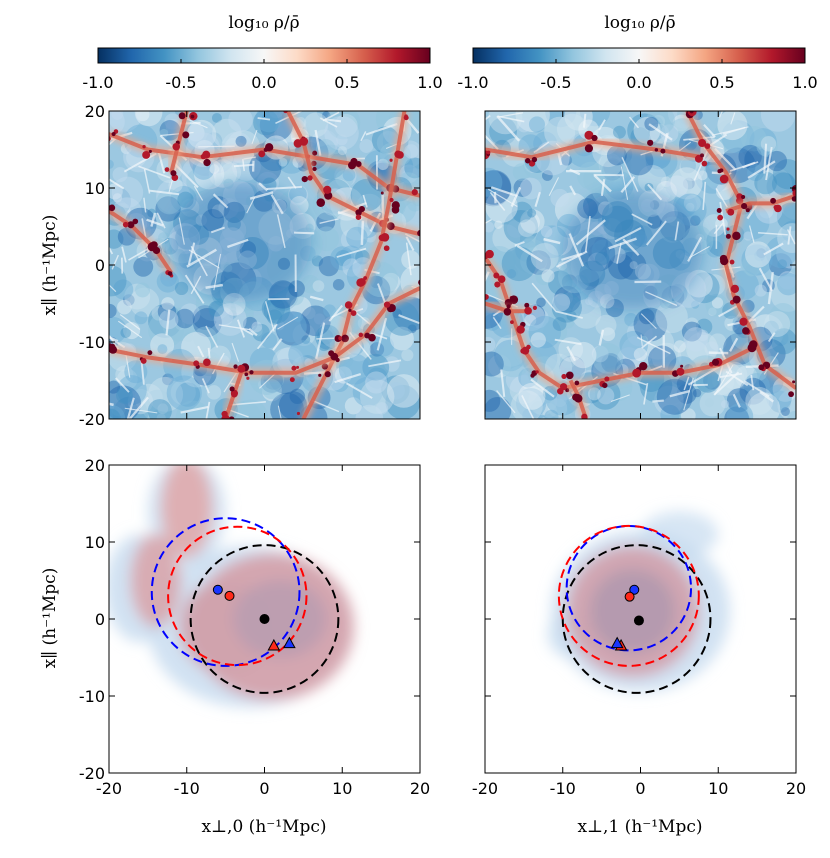 The image size is (830, 858). What do you see at coordinates (637, 52) in the screenshot?
I see `colorbar-right: log₁₀ ρ/ρ̄ -1.0 -0.5 0.0 0.5 1.0` at bounding box center [637, 52].